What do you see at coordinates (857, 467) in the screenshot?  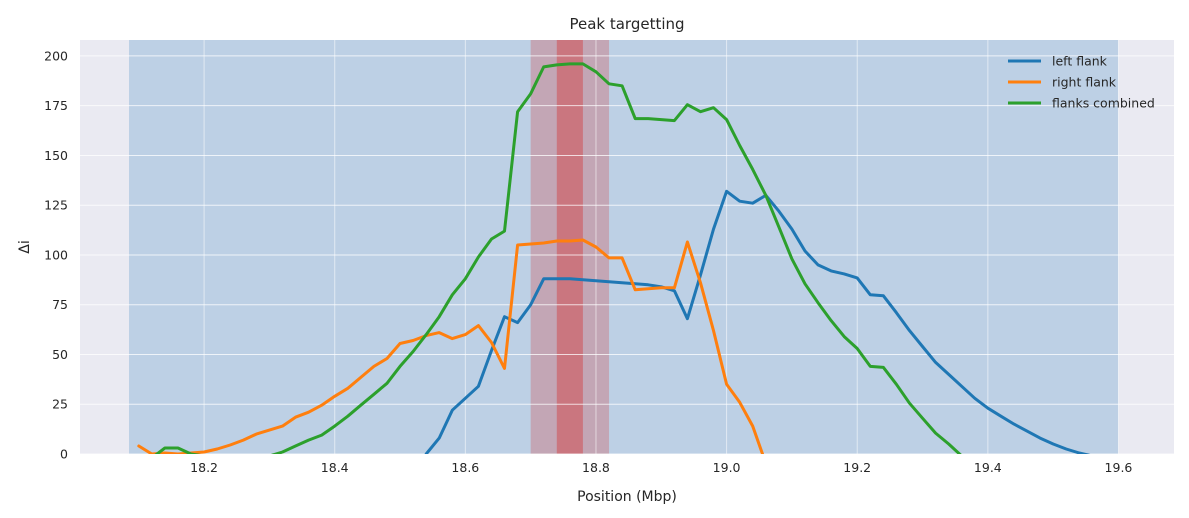 I see `x-tick-label: 19.2` at bounding box center [857, 467].